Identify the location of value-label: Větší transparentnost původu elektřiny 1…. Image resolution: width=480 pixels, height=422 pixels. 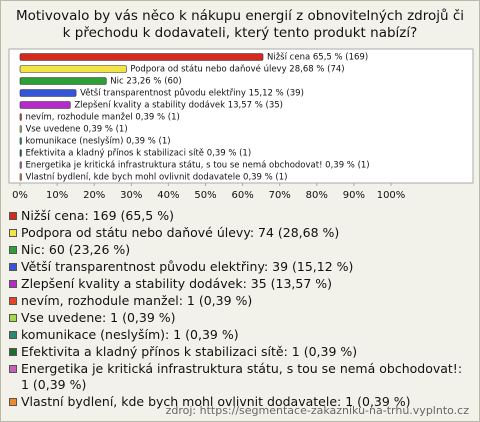
(192, 93).